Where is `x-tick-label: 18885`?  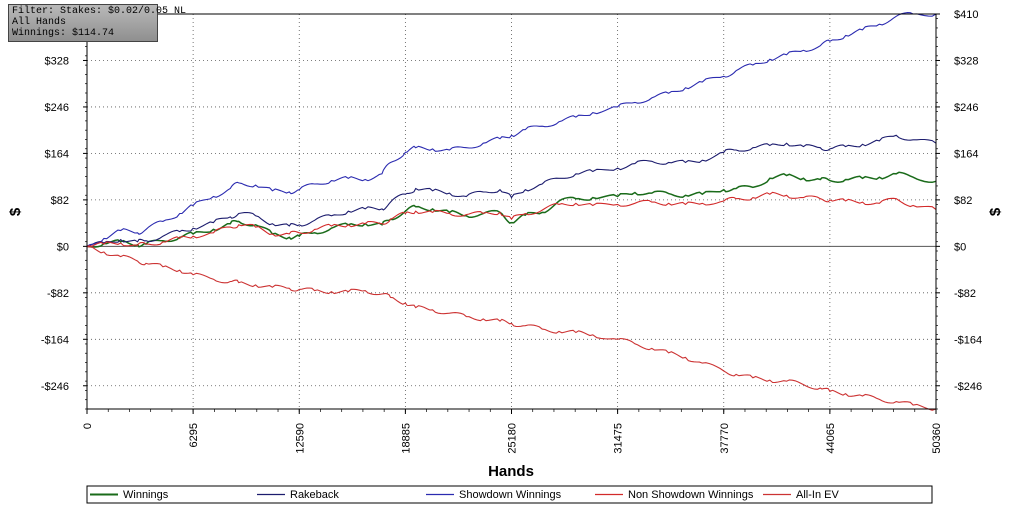
x-tick-label: 18885 is located at coordinates (406, 438).